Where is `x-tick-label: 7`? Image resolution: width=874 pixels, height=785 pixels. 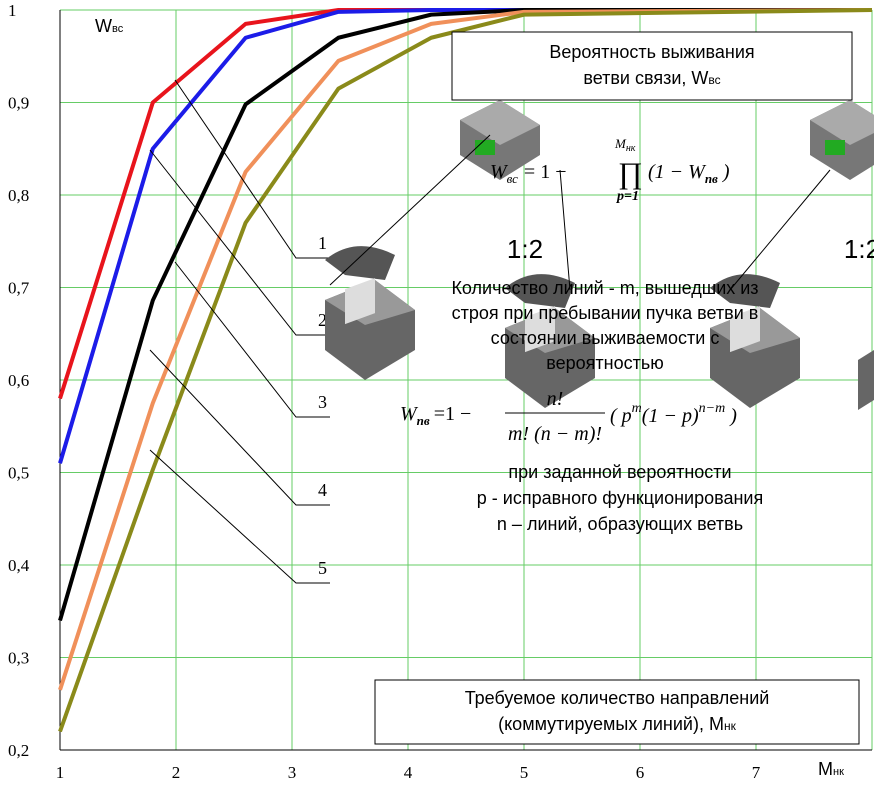 x-tick-label: 7 is located at coordinates (756, 772).